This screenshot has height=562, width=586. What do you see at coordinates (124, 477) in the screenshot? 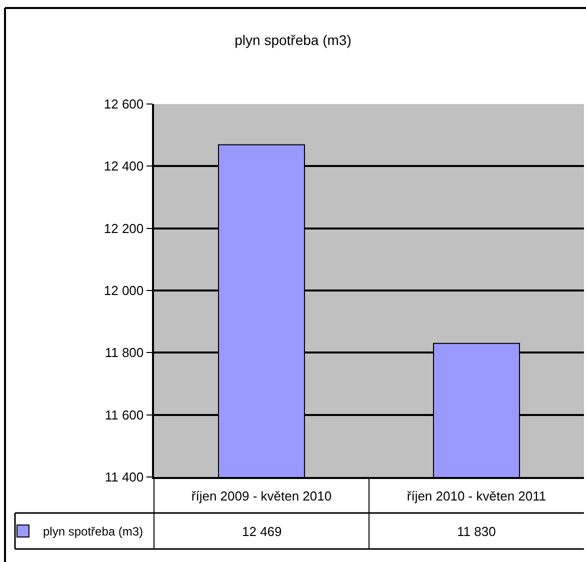
I see `y-tick-label: 11 400` at bounding box center [124, 477].